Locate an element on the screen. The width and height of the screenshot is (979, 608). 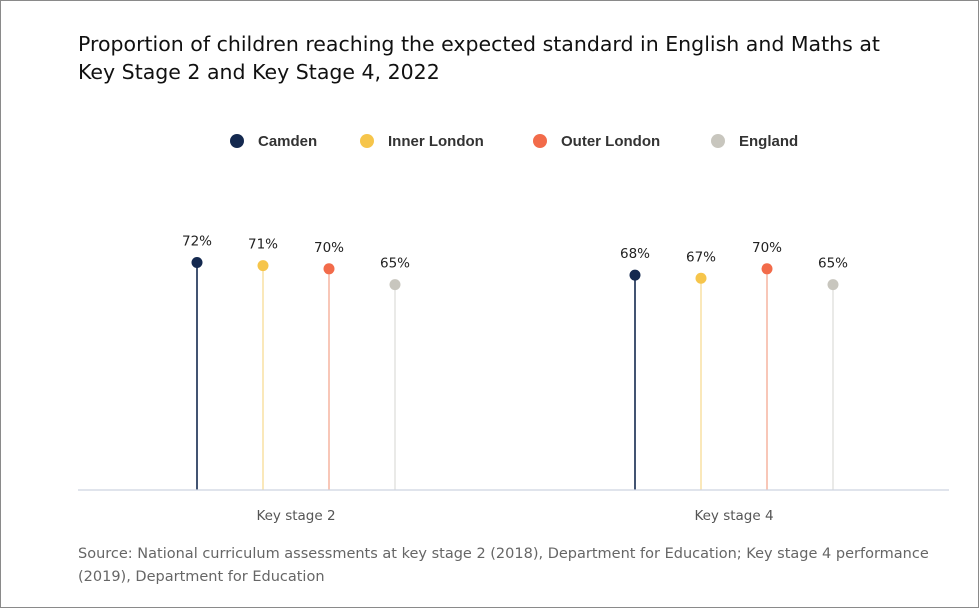
legend-item-outer-london: Outer London is located at coordinates (596, 141).